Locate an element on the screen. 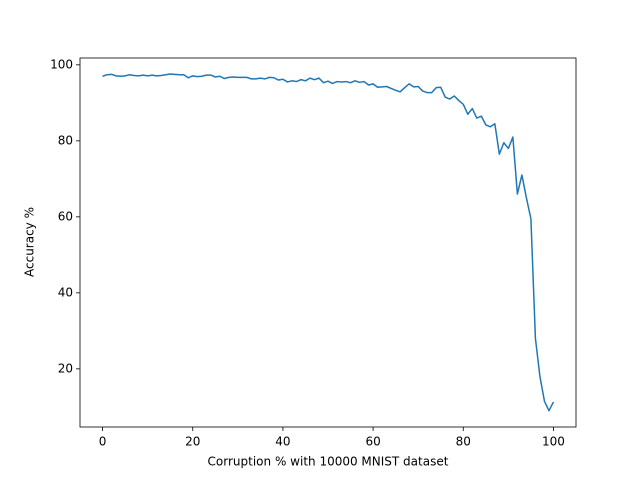  y-tick-label: 100 is located at coordinates (61, 64).